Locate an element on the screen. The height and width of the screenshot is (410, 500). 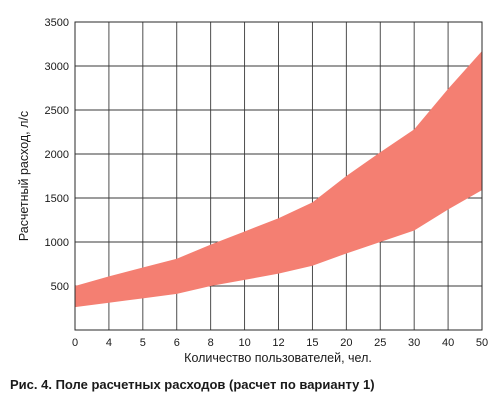
x-tick-label: 10 is located at coordinates (244, 343).